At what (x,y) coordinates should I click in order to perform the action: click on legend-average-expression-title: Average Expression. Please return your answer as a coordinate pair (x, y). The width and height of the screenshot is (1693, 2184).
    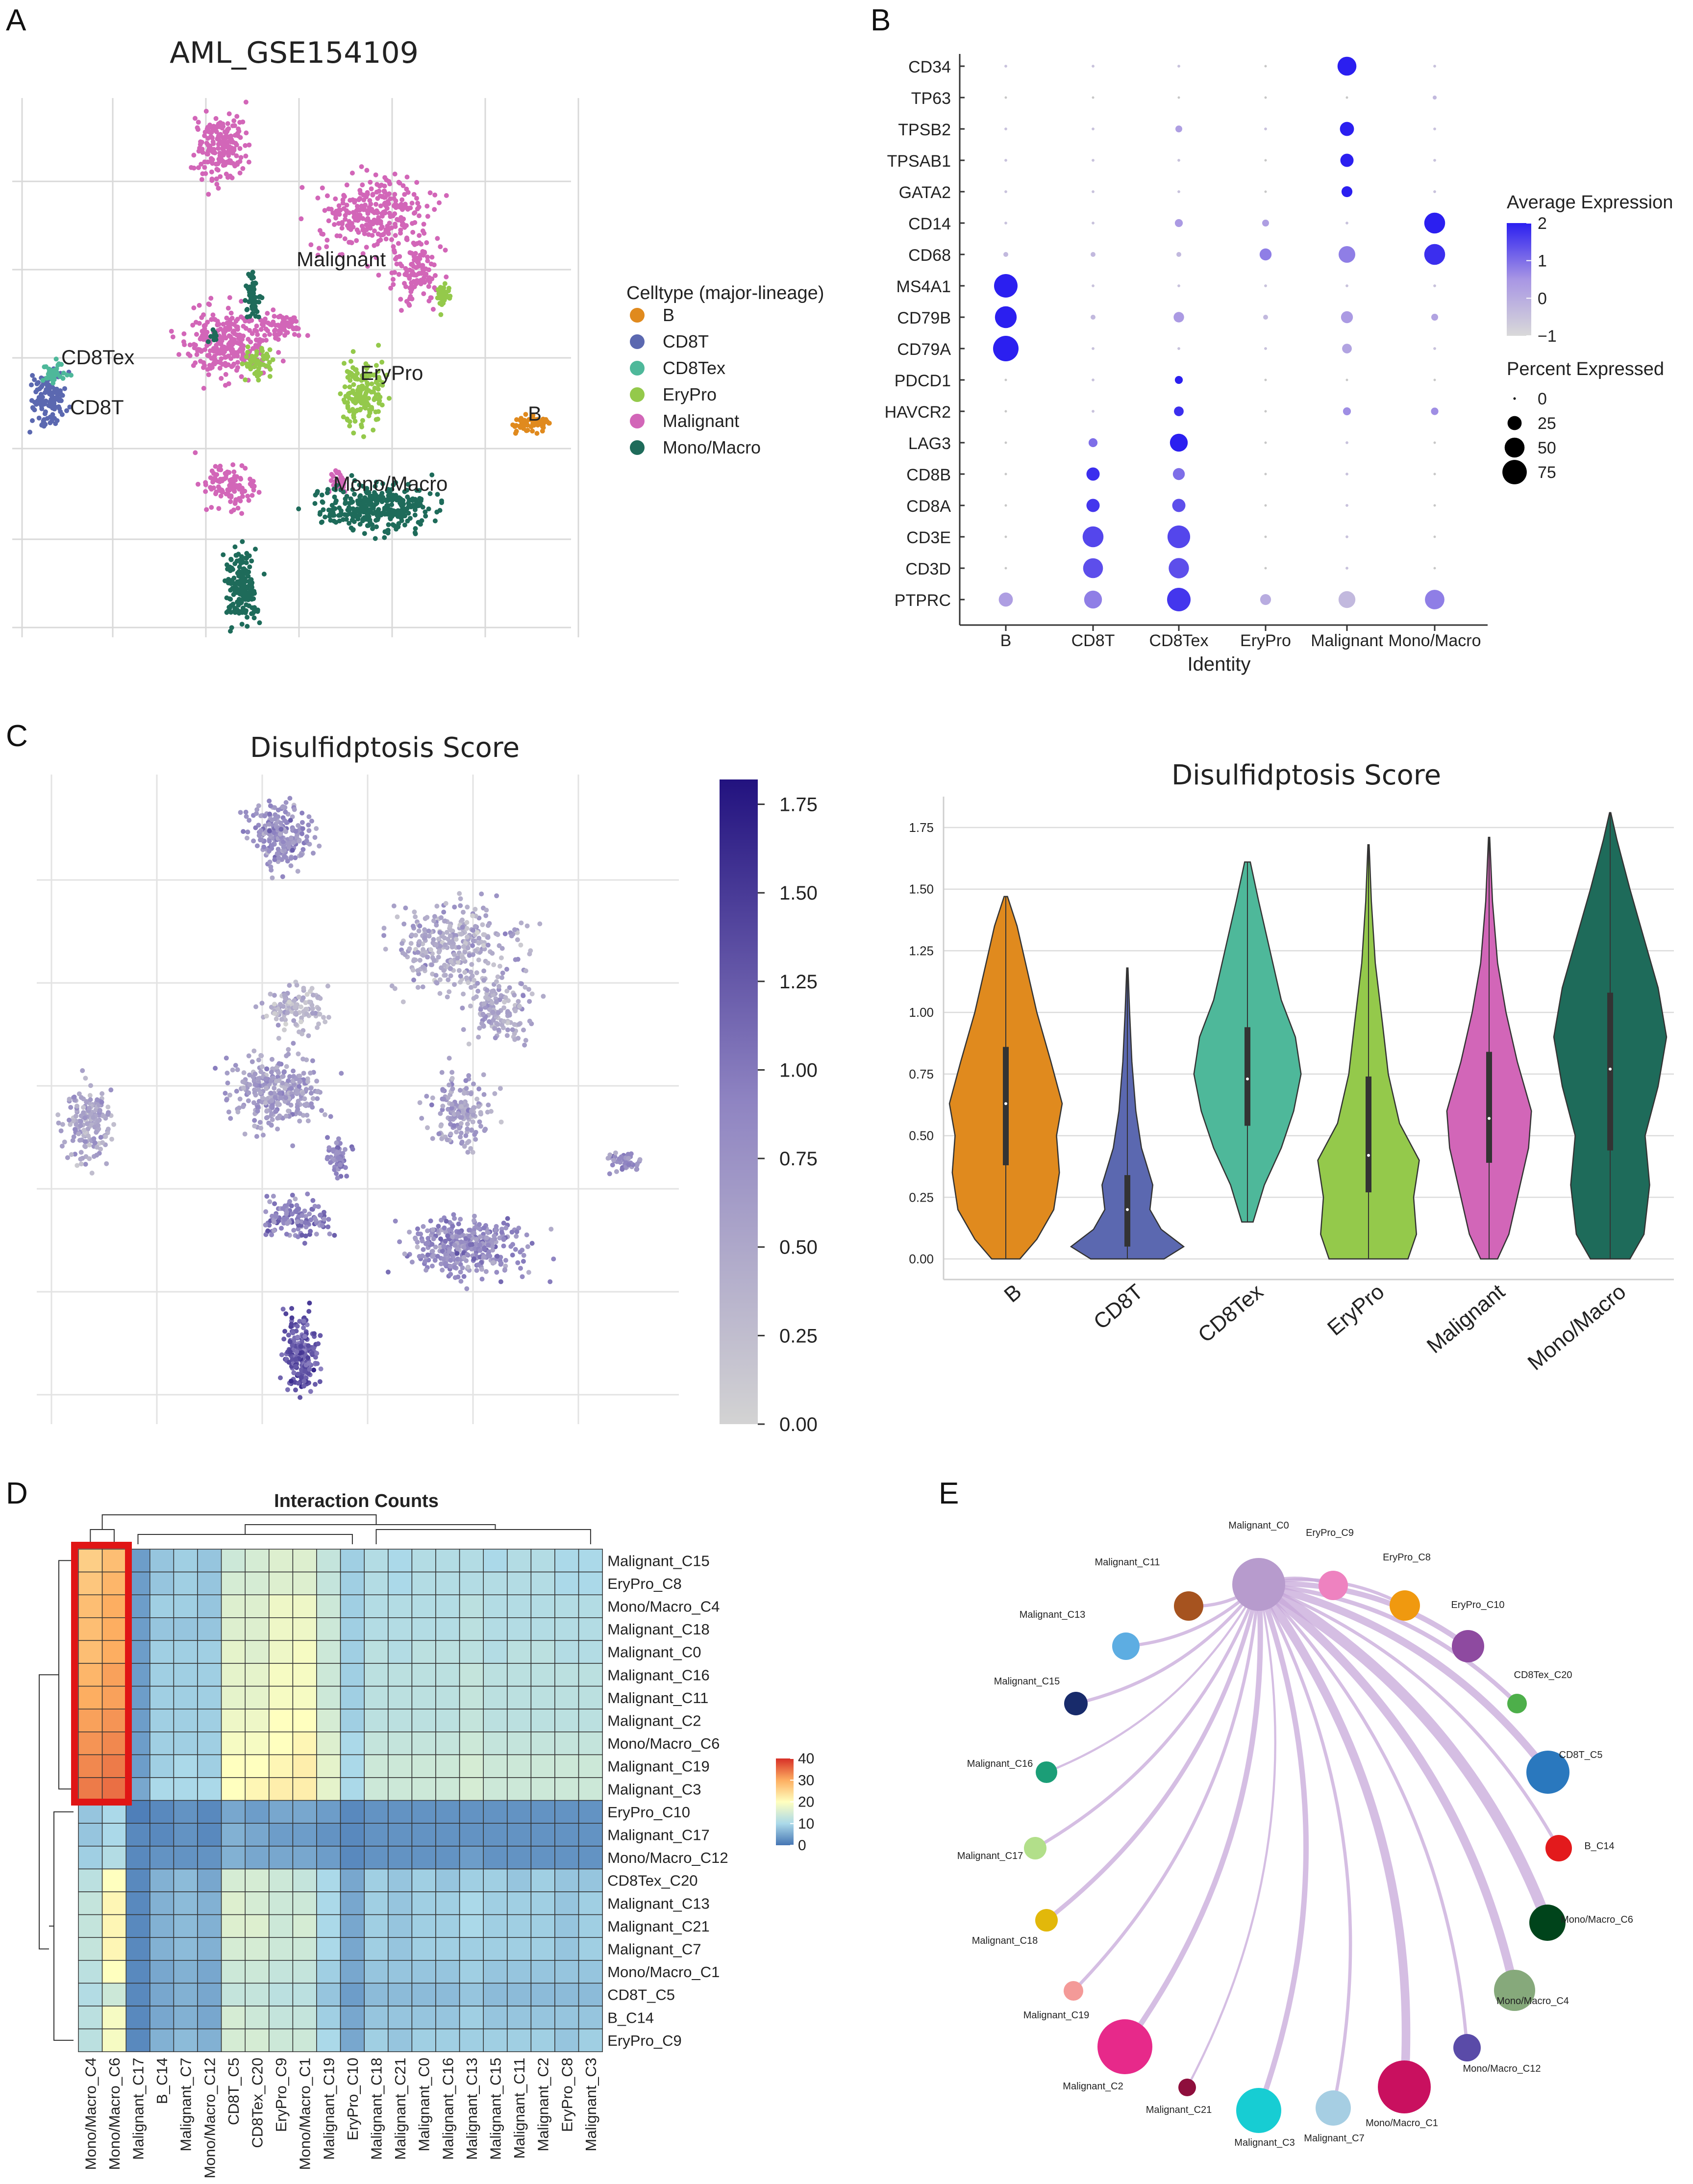
    Looking at the image, I should click on (1590, 202).